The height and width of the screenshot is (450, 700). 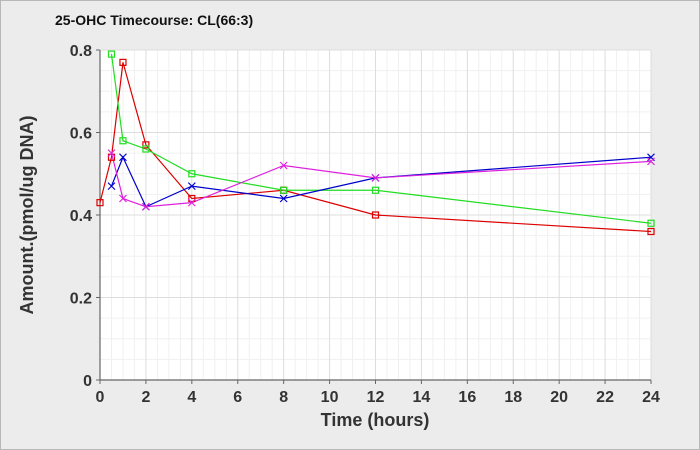 I want to click on x-axis-label: Time (hours), so click(x=375, y=420).